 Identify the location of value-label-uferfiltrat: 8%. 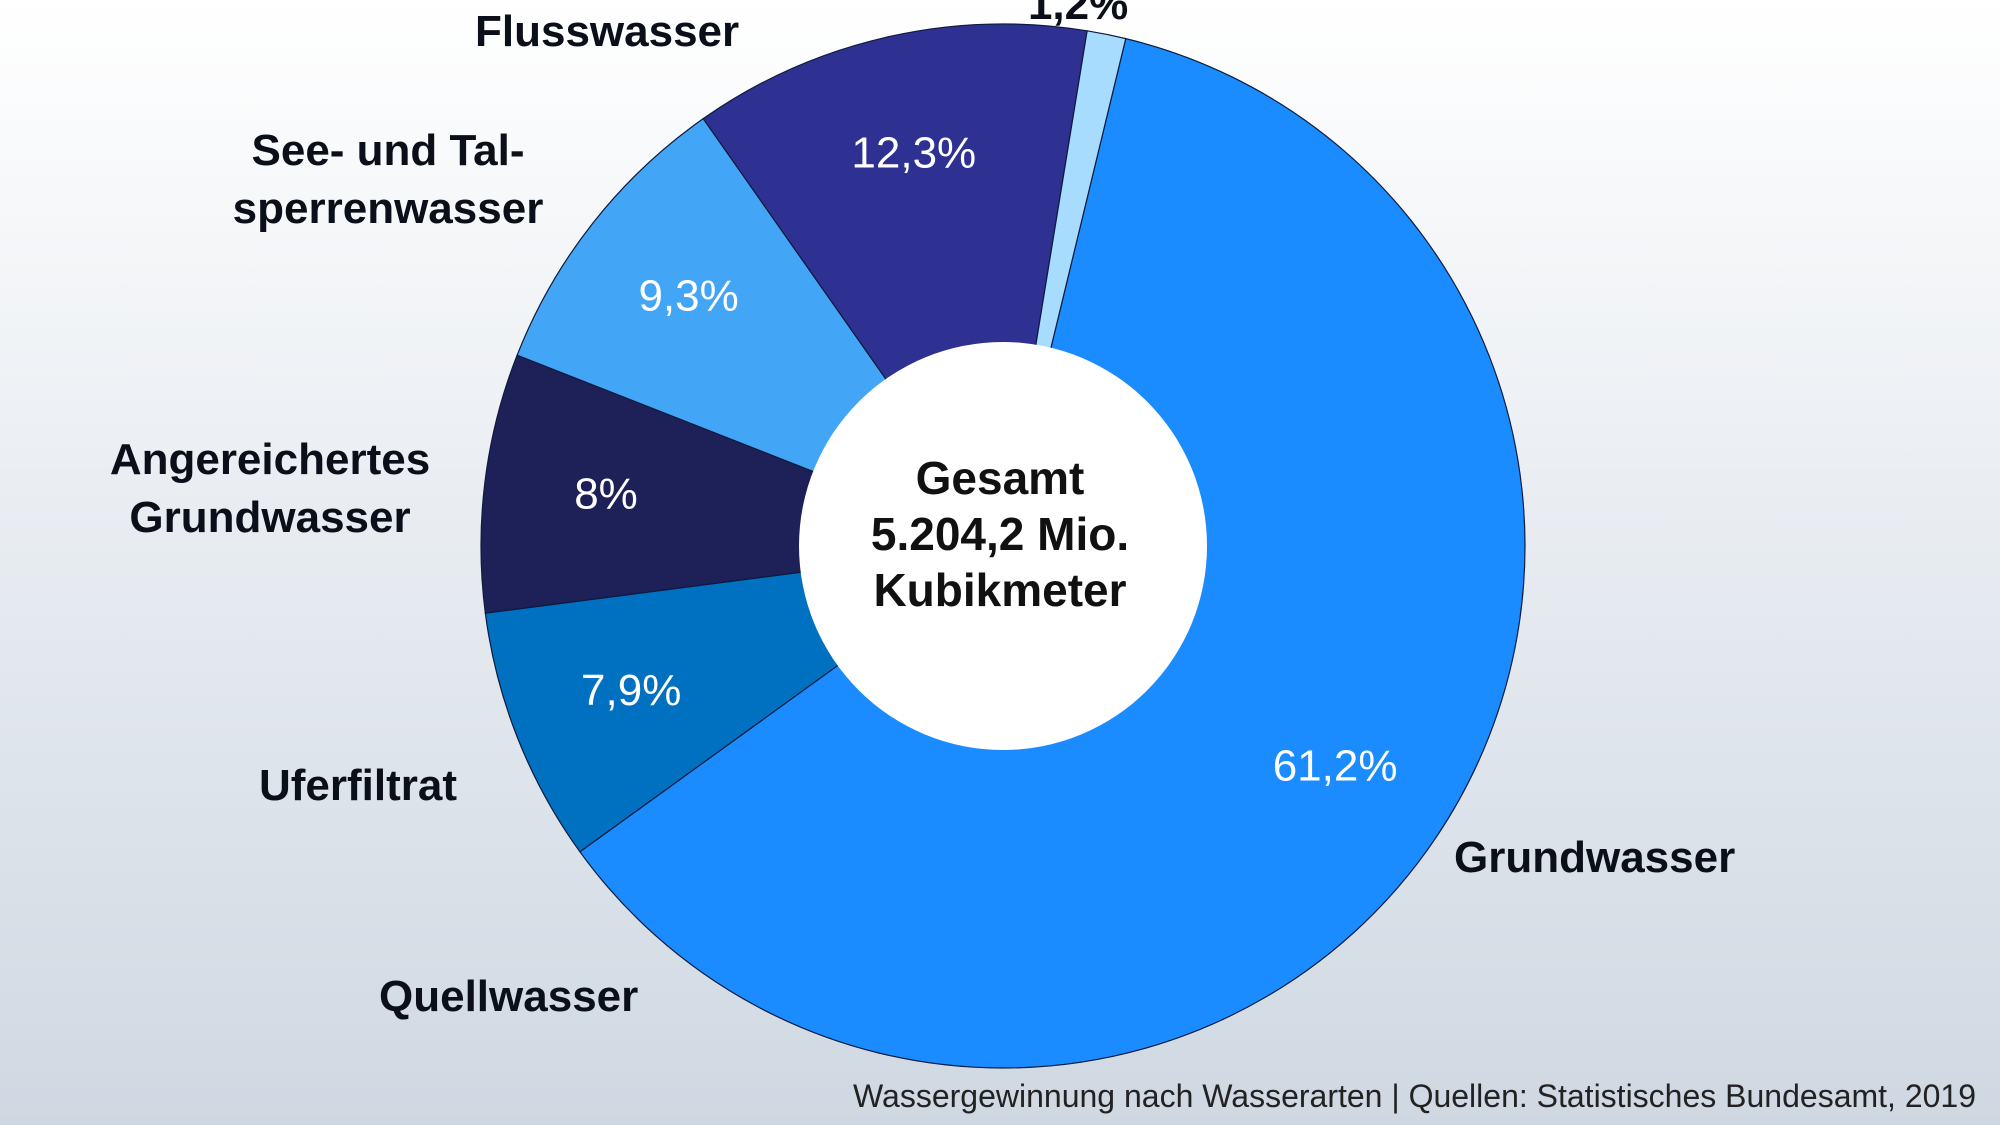
(606, 494).